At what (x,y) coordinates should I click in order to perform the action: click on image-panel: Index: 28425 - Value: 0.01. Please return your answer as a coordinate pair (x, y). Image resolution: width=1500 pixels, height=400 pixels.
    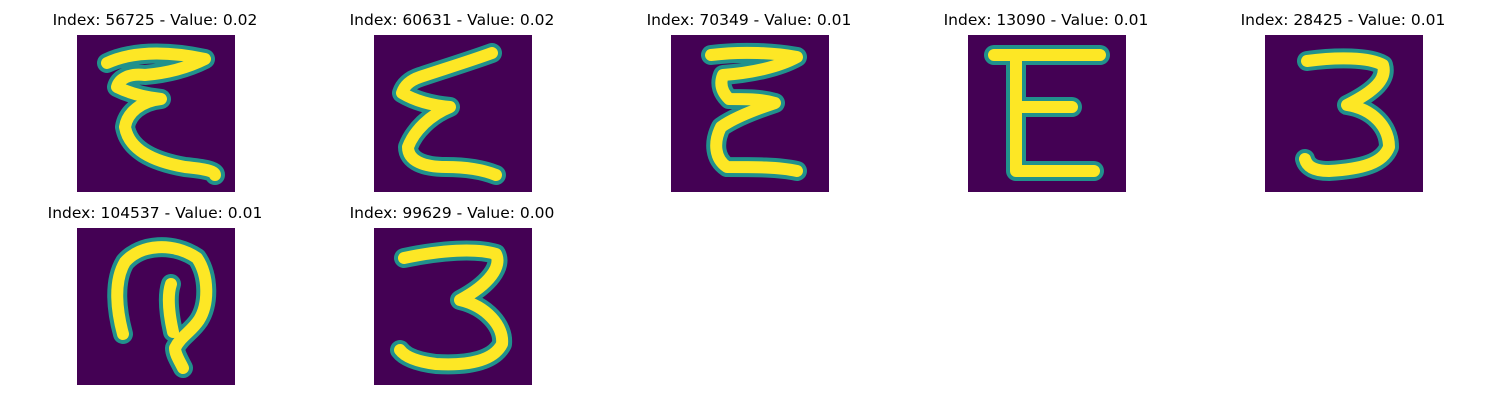
    Looking at the image, I should click on (1343, 95).